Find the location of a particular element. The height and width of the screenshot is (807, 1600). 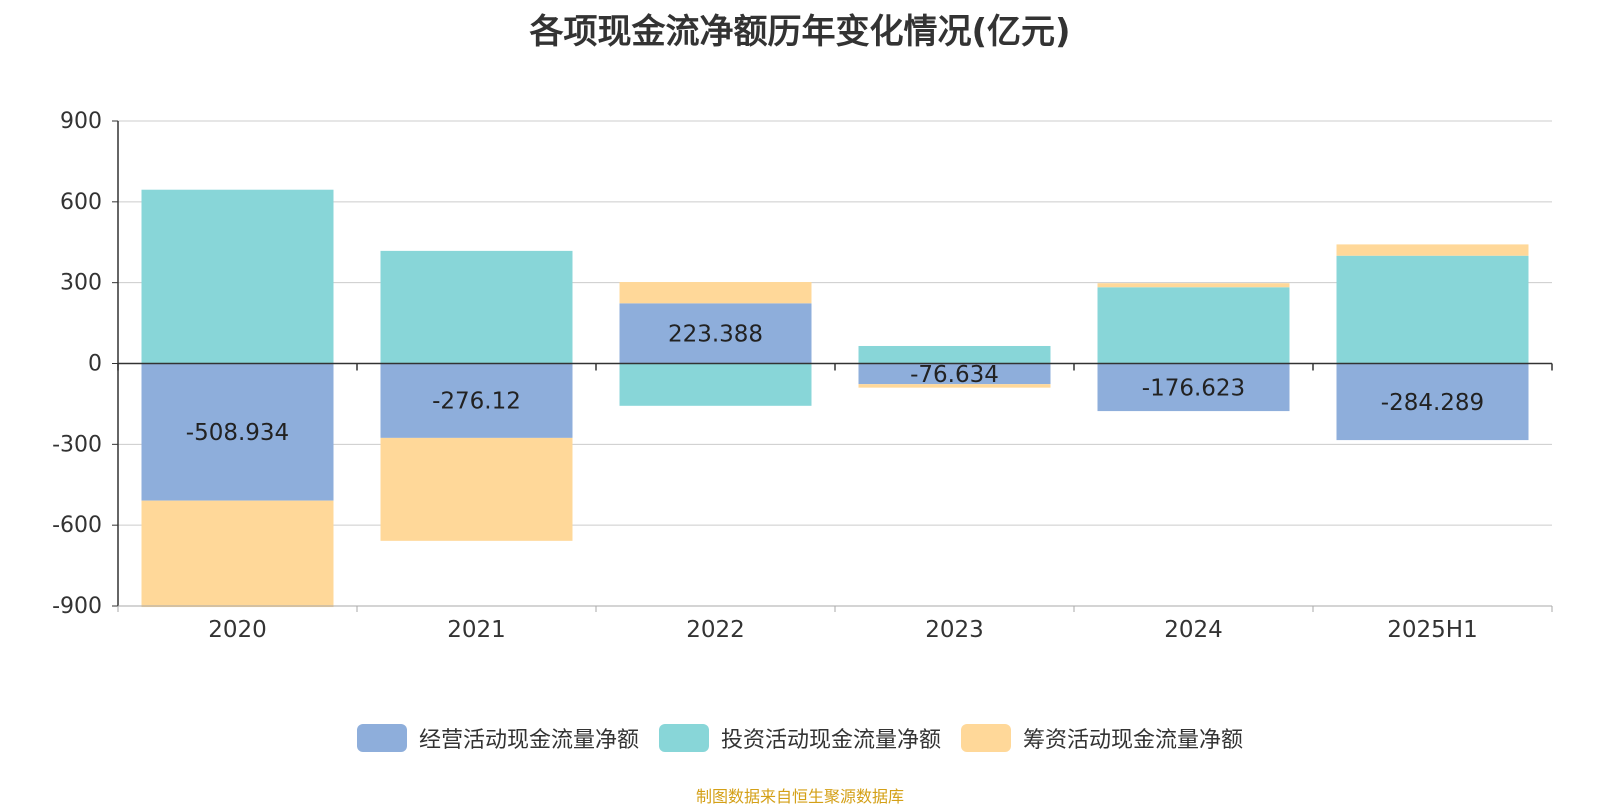

bar-0-2025H1 is located at coordinates (1432, 402).